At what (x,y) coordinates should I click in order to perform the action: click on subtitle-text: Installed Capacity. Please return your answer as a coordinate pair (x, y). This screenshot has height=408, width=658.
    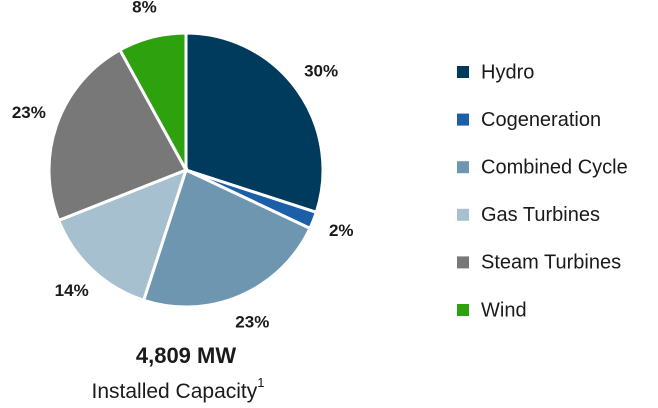
    Looking at the image, I should click on (175, 391).